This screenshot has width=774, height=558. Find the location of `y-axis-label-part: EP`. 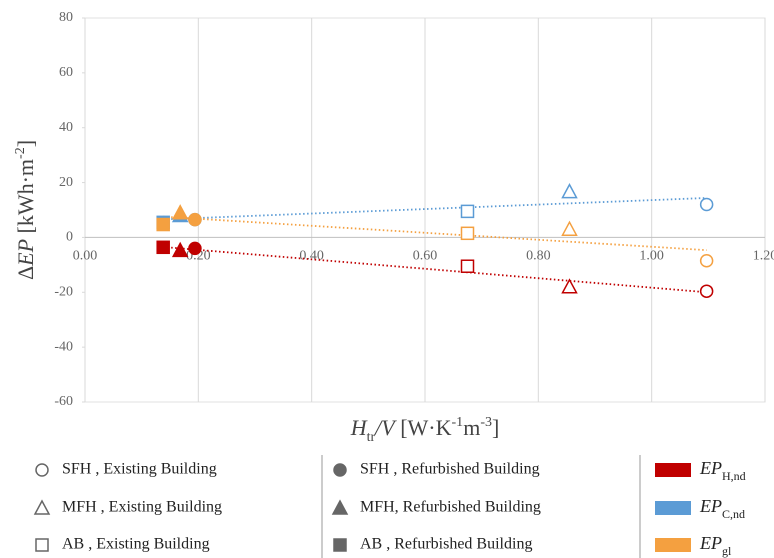

y-axis-label-part: EP is located at coordinates (25, 253).